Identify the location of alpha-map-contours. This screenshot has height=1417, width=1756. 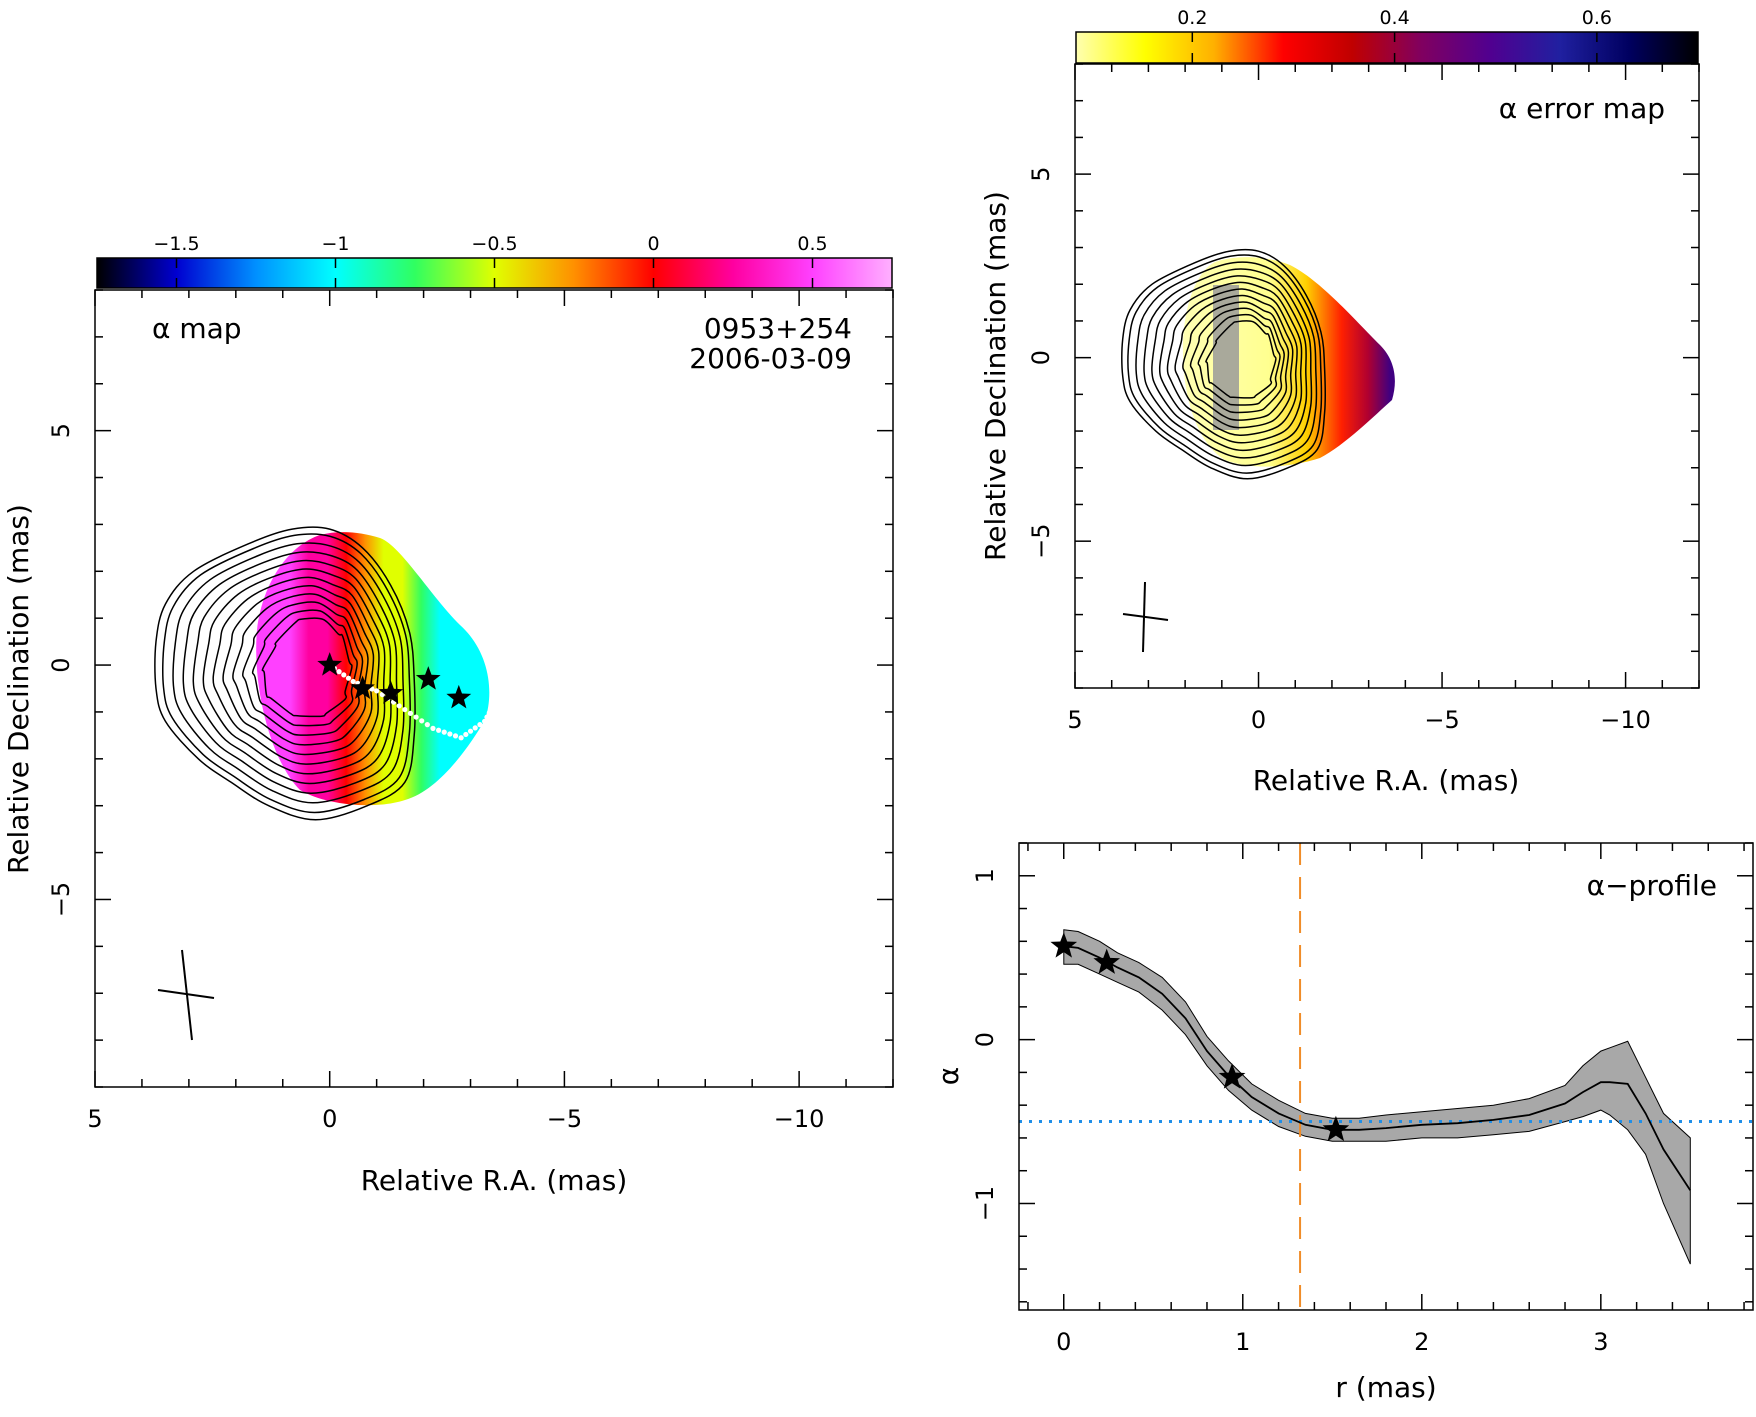
(285, 673).